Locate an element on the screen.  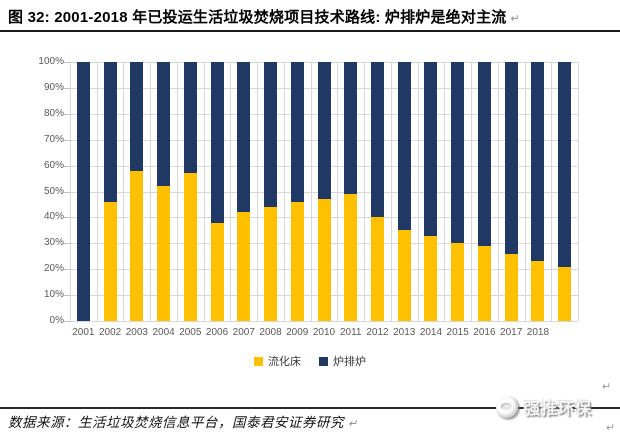
legend-swatch-grate-furnace is located at coordinates (323, 361).